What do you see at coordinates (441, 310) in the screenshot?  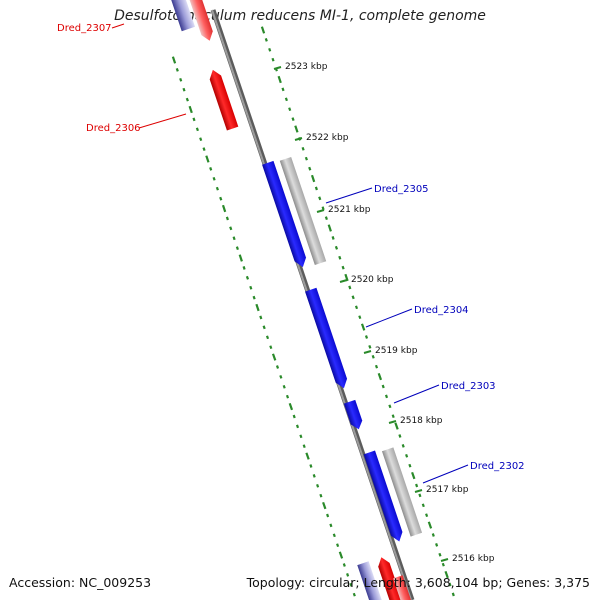 I see `gene-label-dred-2304: Dred_2304` at bounding box center [441, 310].